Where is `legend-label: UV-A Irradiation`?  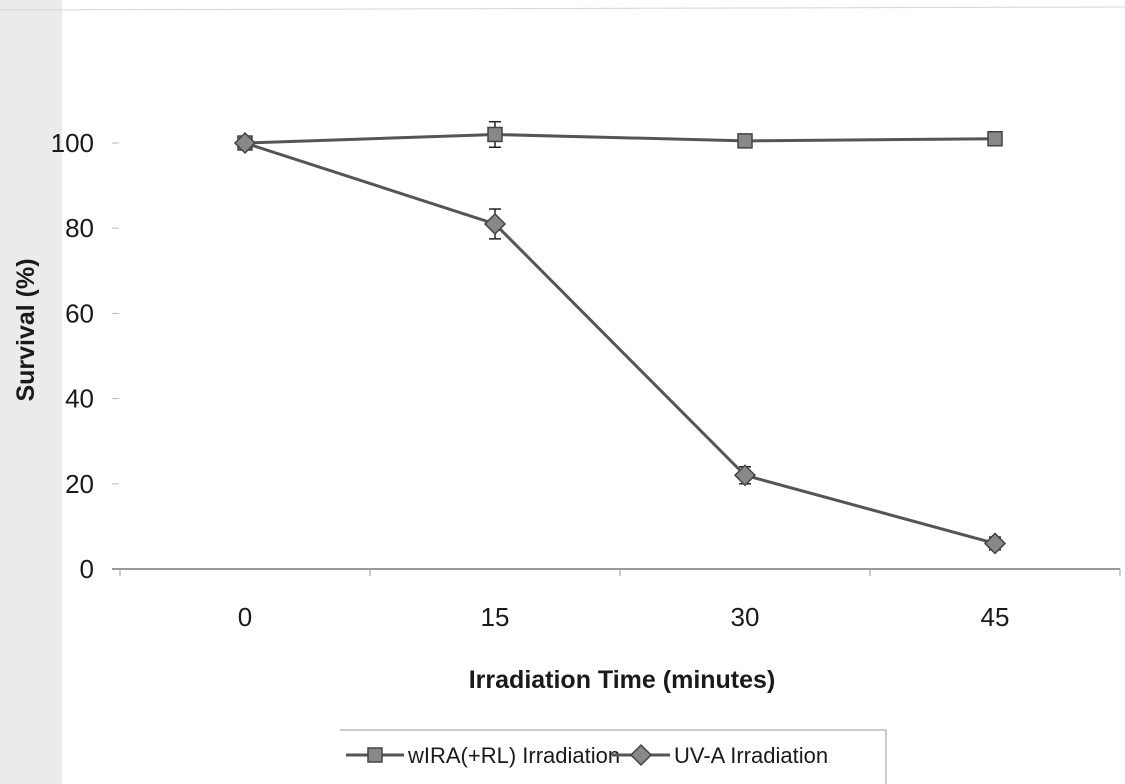 legend-label: UV-A Irradiation is located at coordinates (751, 755).